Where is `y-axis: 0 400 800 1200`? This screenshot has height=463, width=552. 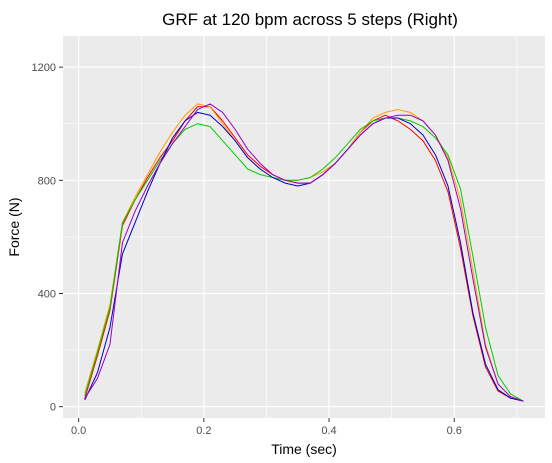
y-axis: 0 400 800 1200 is located at coordinates (47, 238).